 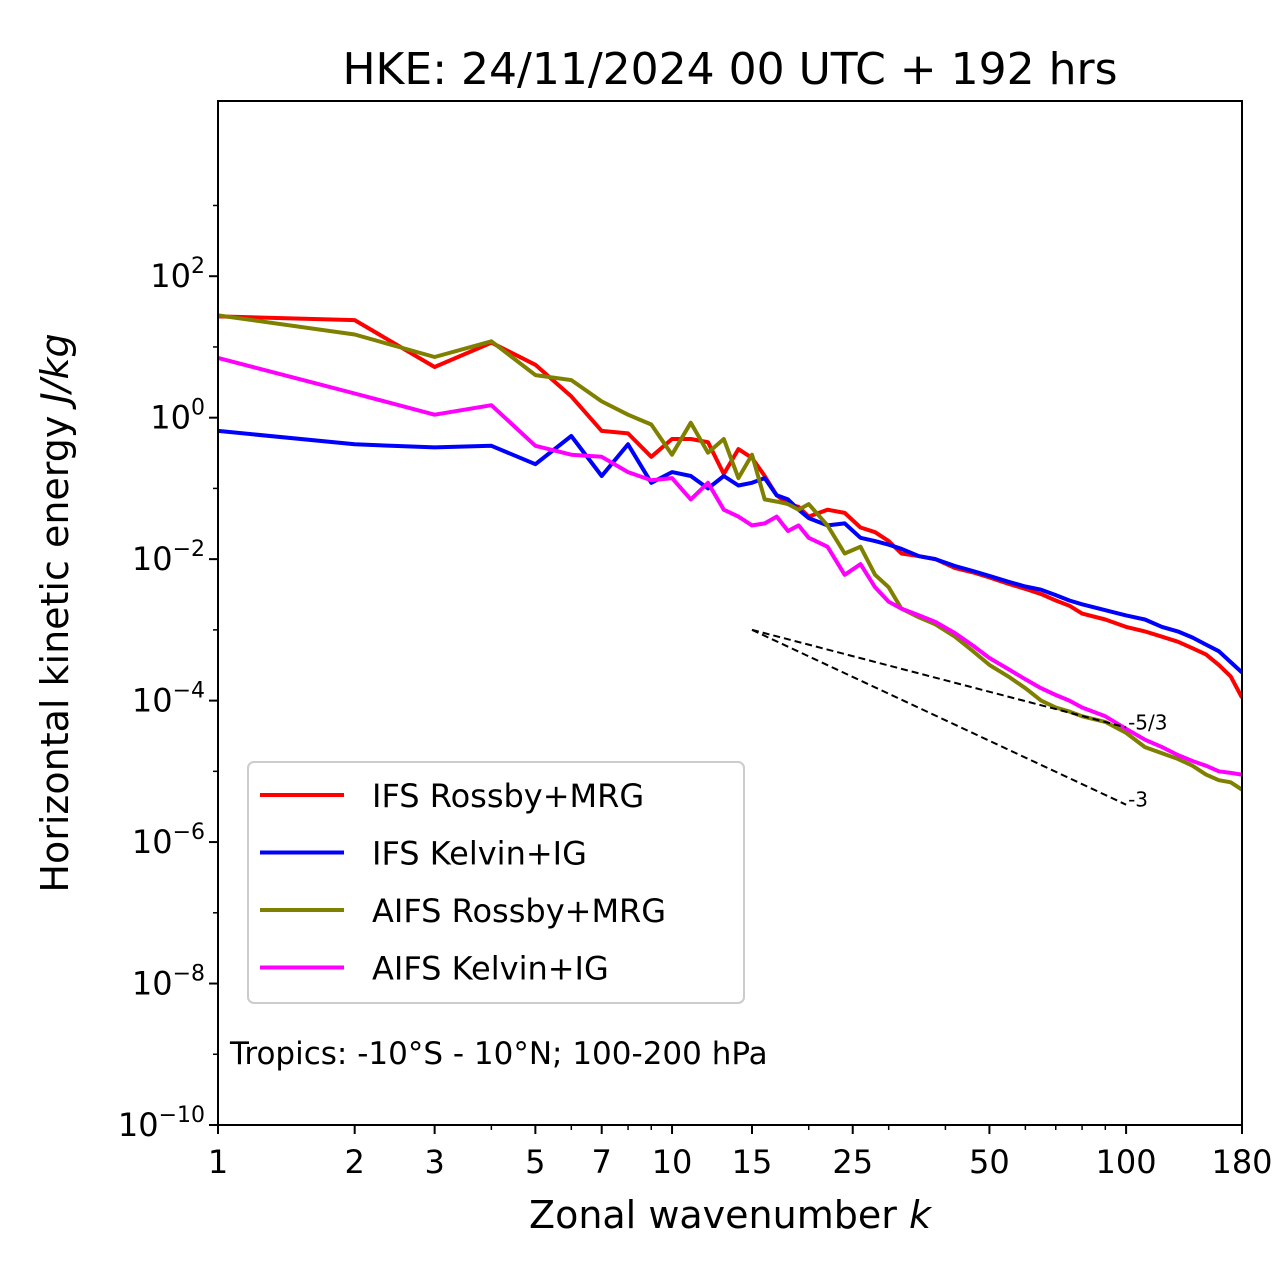 I want to click on legend-label: AIFS Rossby+MRG, so click(x=519, y=911).